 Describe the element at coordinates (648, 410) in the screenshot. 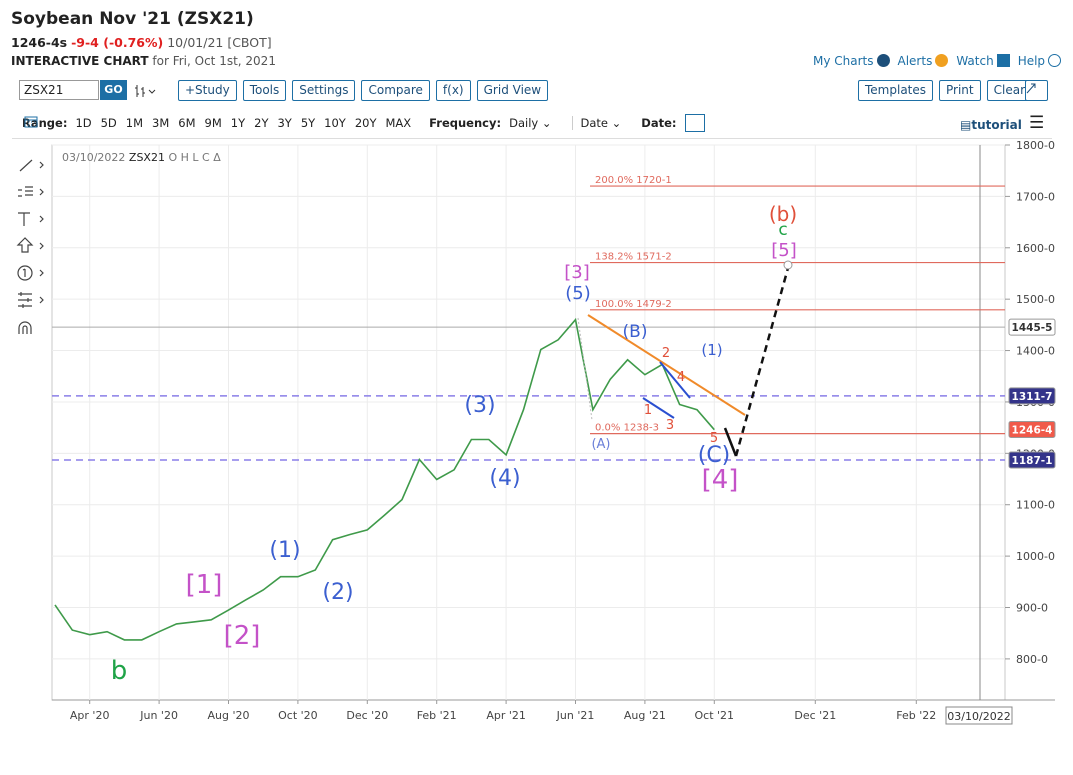

I see `wave-label: 1` at that location.